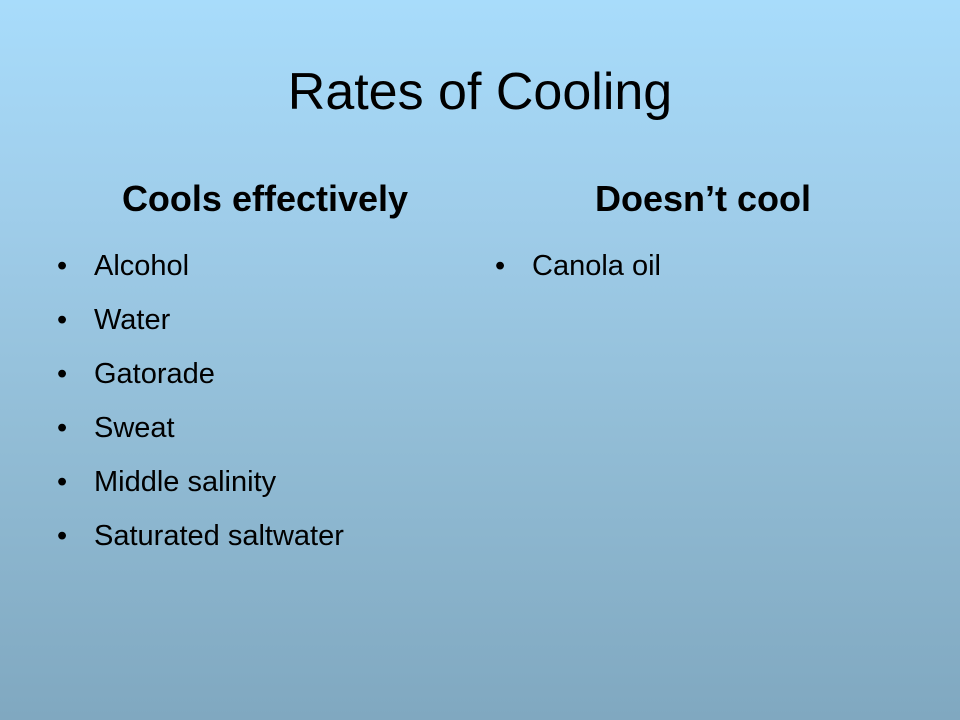 This screenshot has height=720, width=960. I want to click on column-heading-doesnt-cool: Doesn’t cool, so click(703, 198).